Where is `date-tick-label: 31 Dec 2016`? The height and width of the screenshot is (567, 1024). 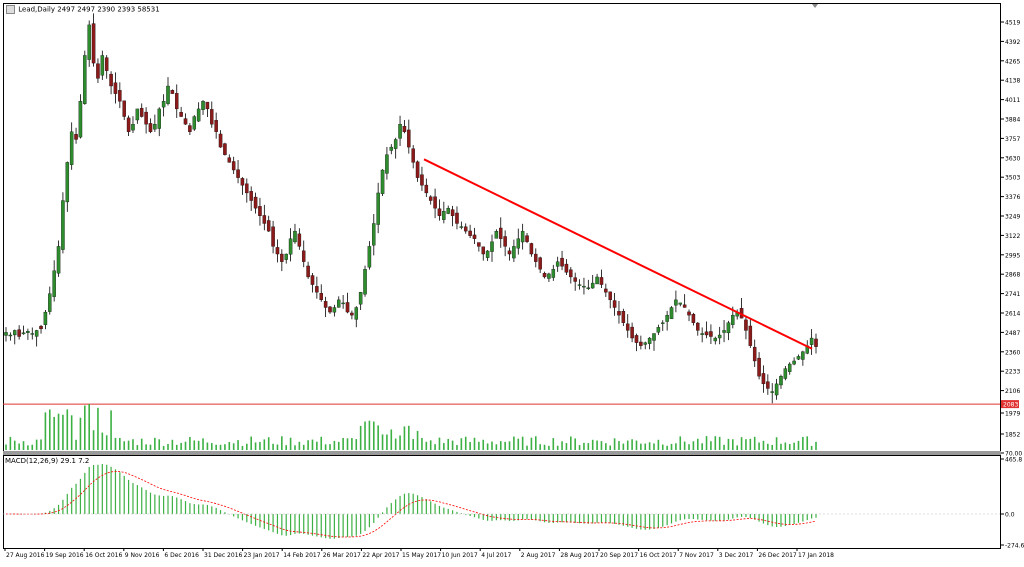
date-tick-label: 31 Dec 2016 is located at coordinates (223, 555).